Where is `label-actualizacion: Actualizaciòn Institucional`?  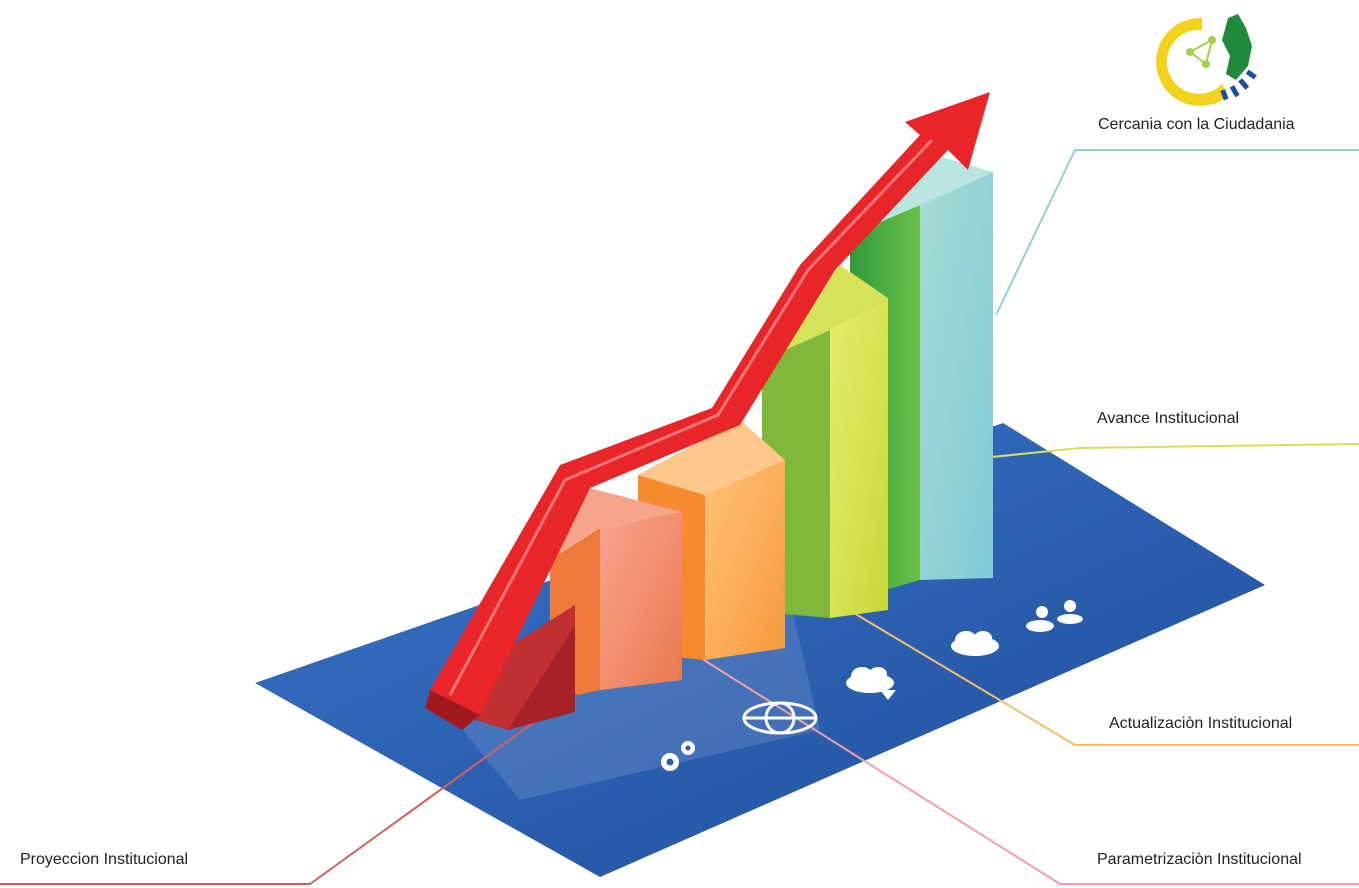
label-actualizacion: Actualizaciòn Institucional is located at coordinates (1201, 723).